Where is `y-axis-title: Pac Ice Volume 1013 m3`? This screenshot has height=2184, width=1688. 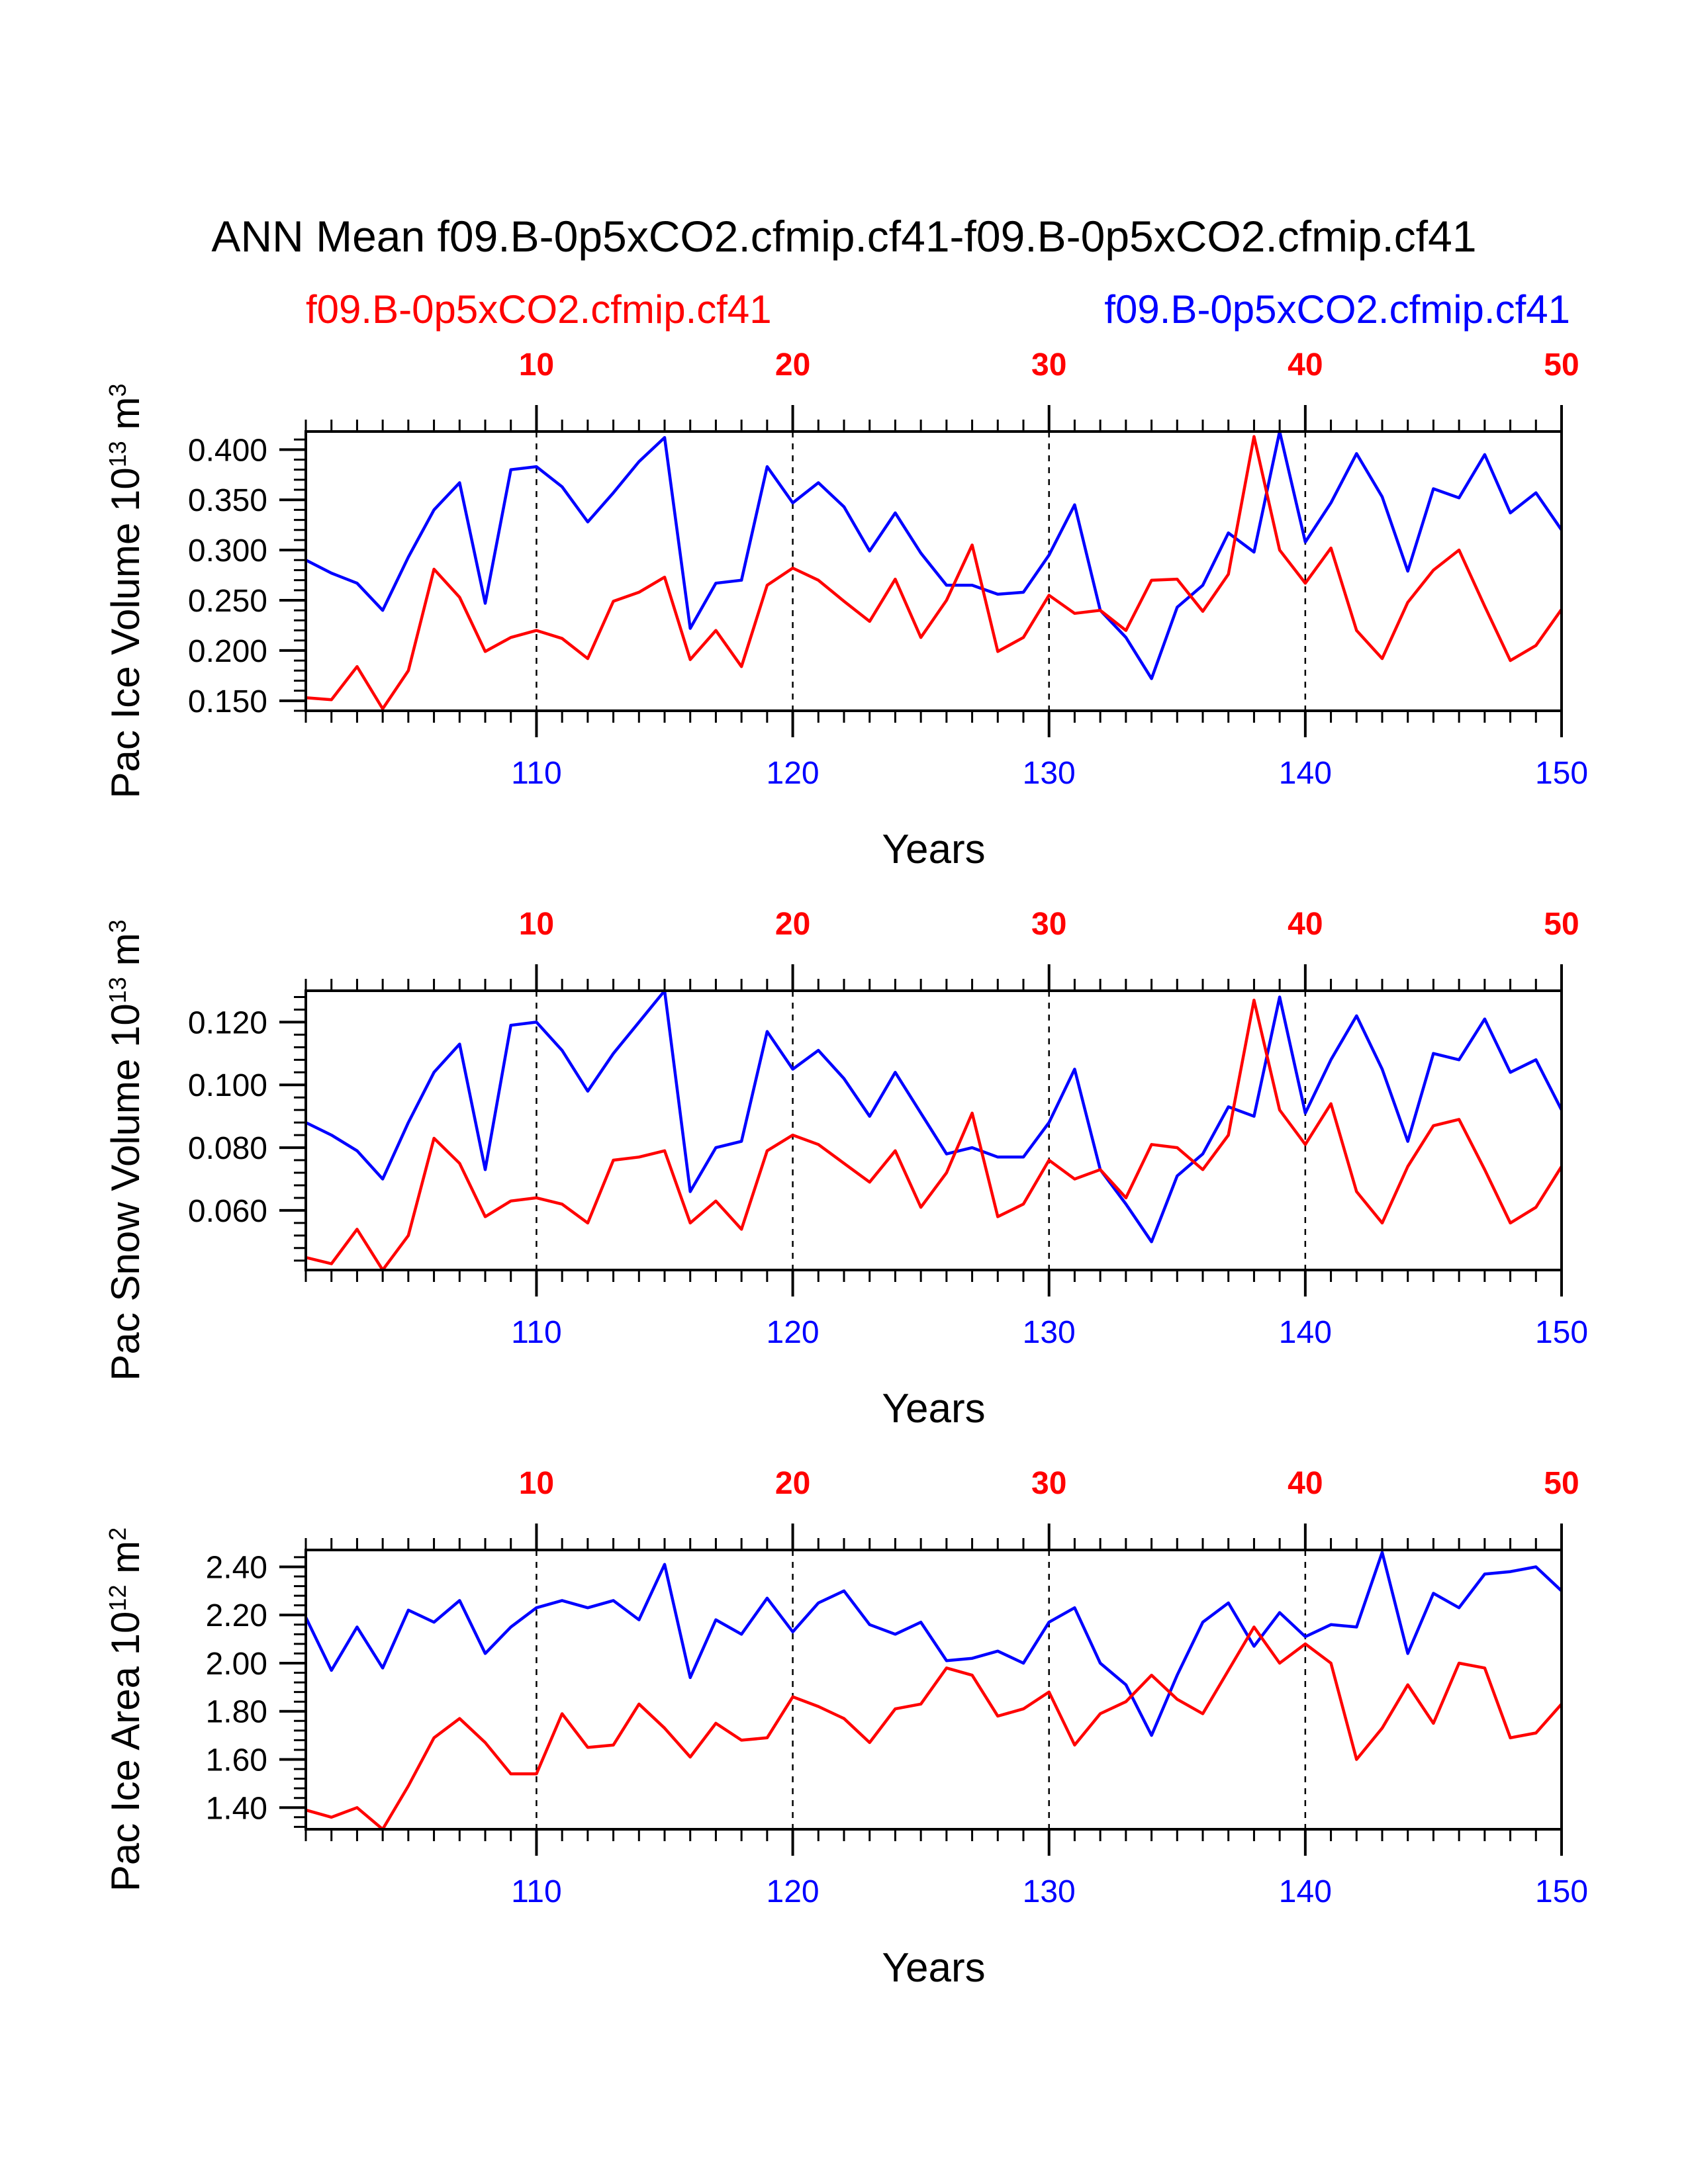
y-axis-title: Pac Ice Volume 1013 m3 is located at coordinates (125, 590).